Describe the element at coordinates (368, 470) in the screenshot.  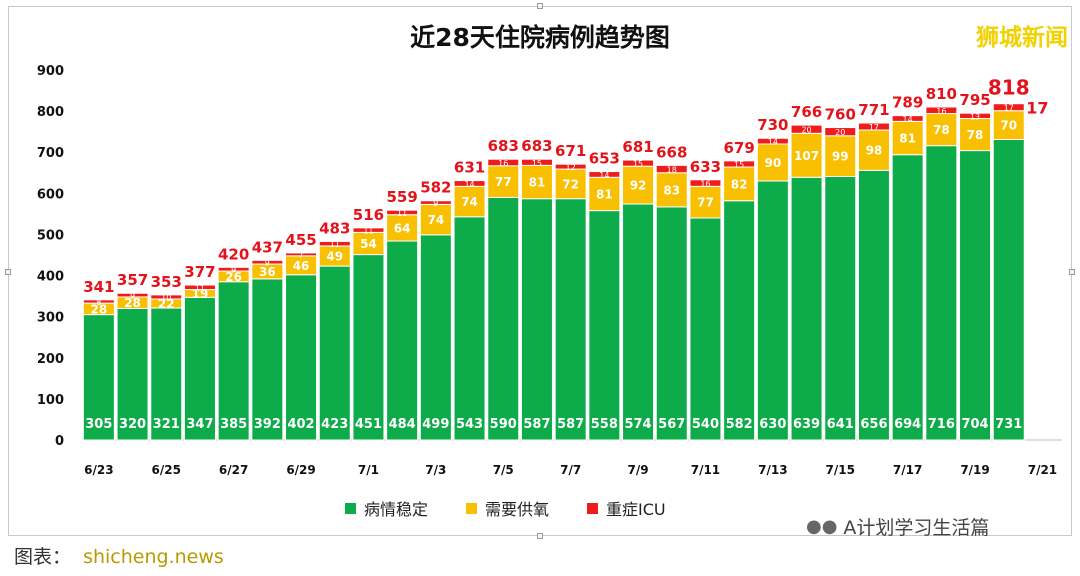
I see `x-tick-label: 7/1` at that location.